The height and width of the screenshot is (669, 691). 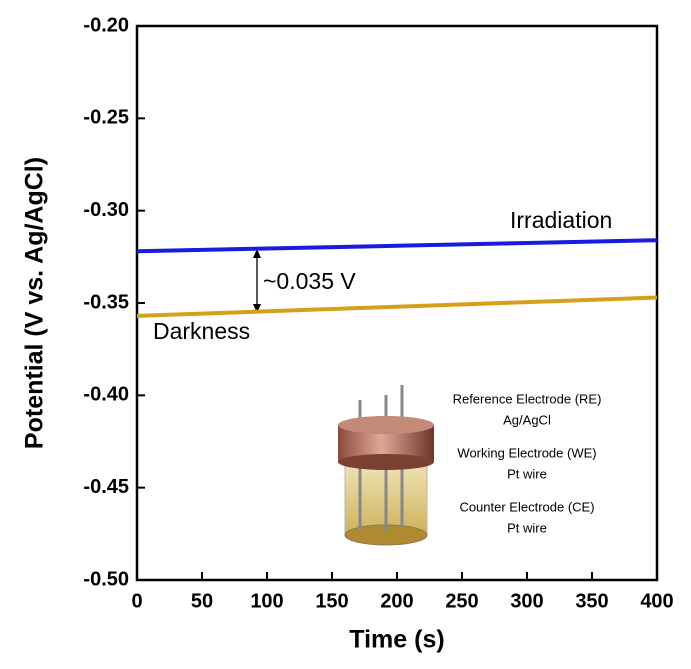 What do you see at coordinates (266, 601) in the screenshot?
I see `x-tick-label: 100` at bounding box center [266, 601].